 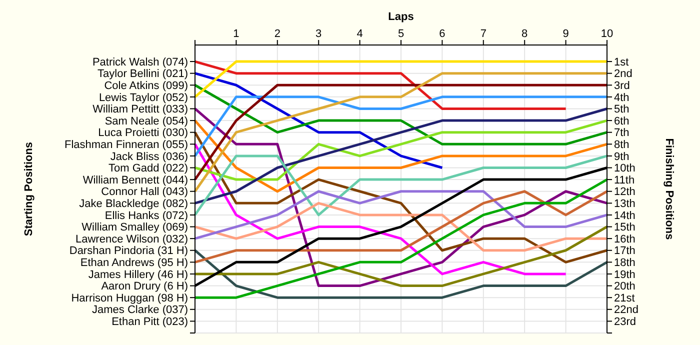 What do you see at coordinates (624, 298) in the screenshot?
I see `y2-tick-label: 21st` at bounding box center [624, 298].